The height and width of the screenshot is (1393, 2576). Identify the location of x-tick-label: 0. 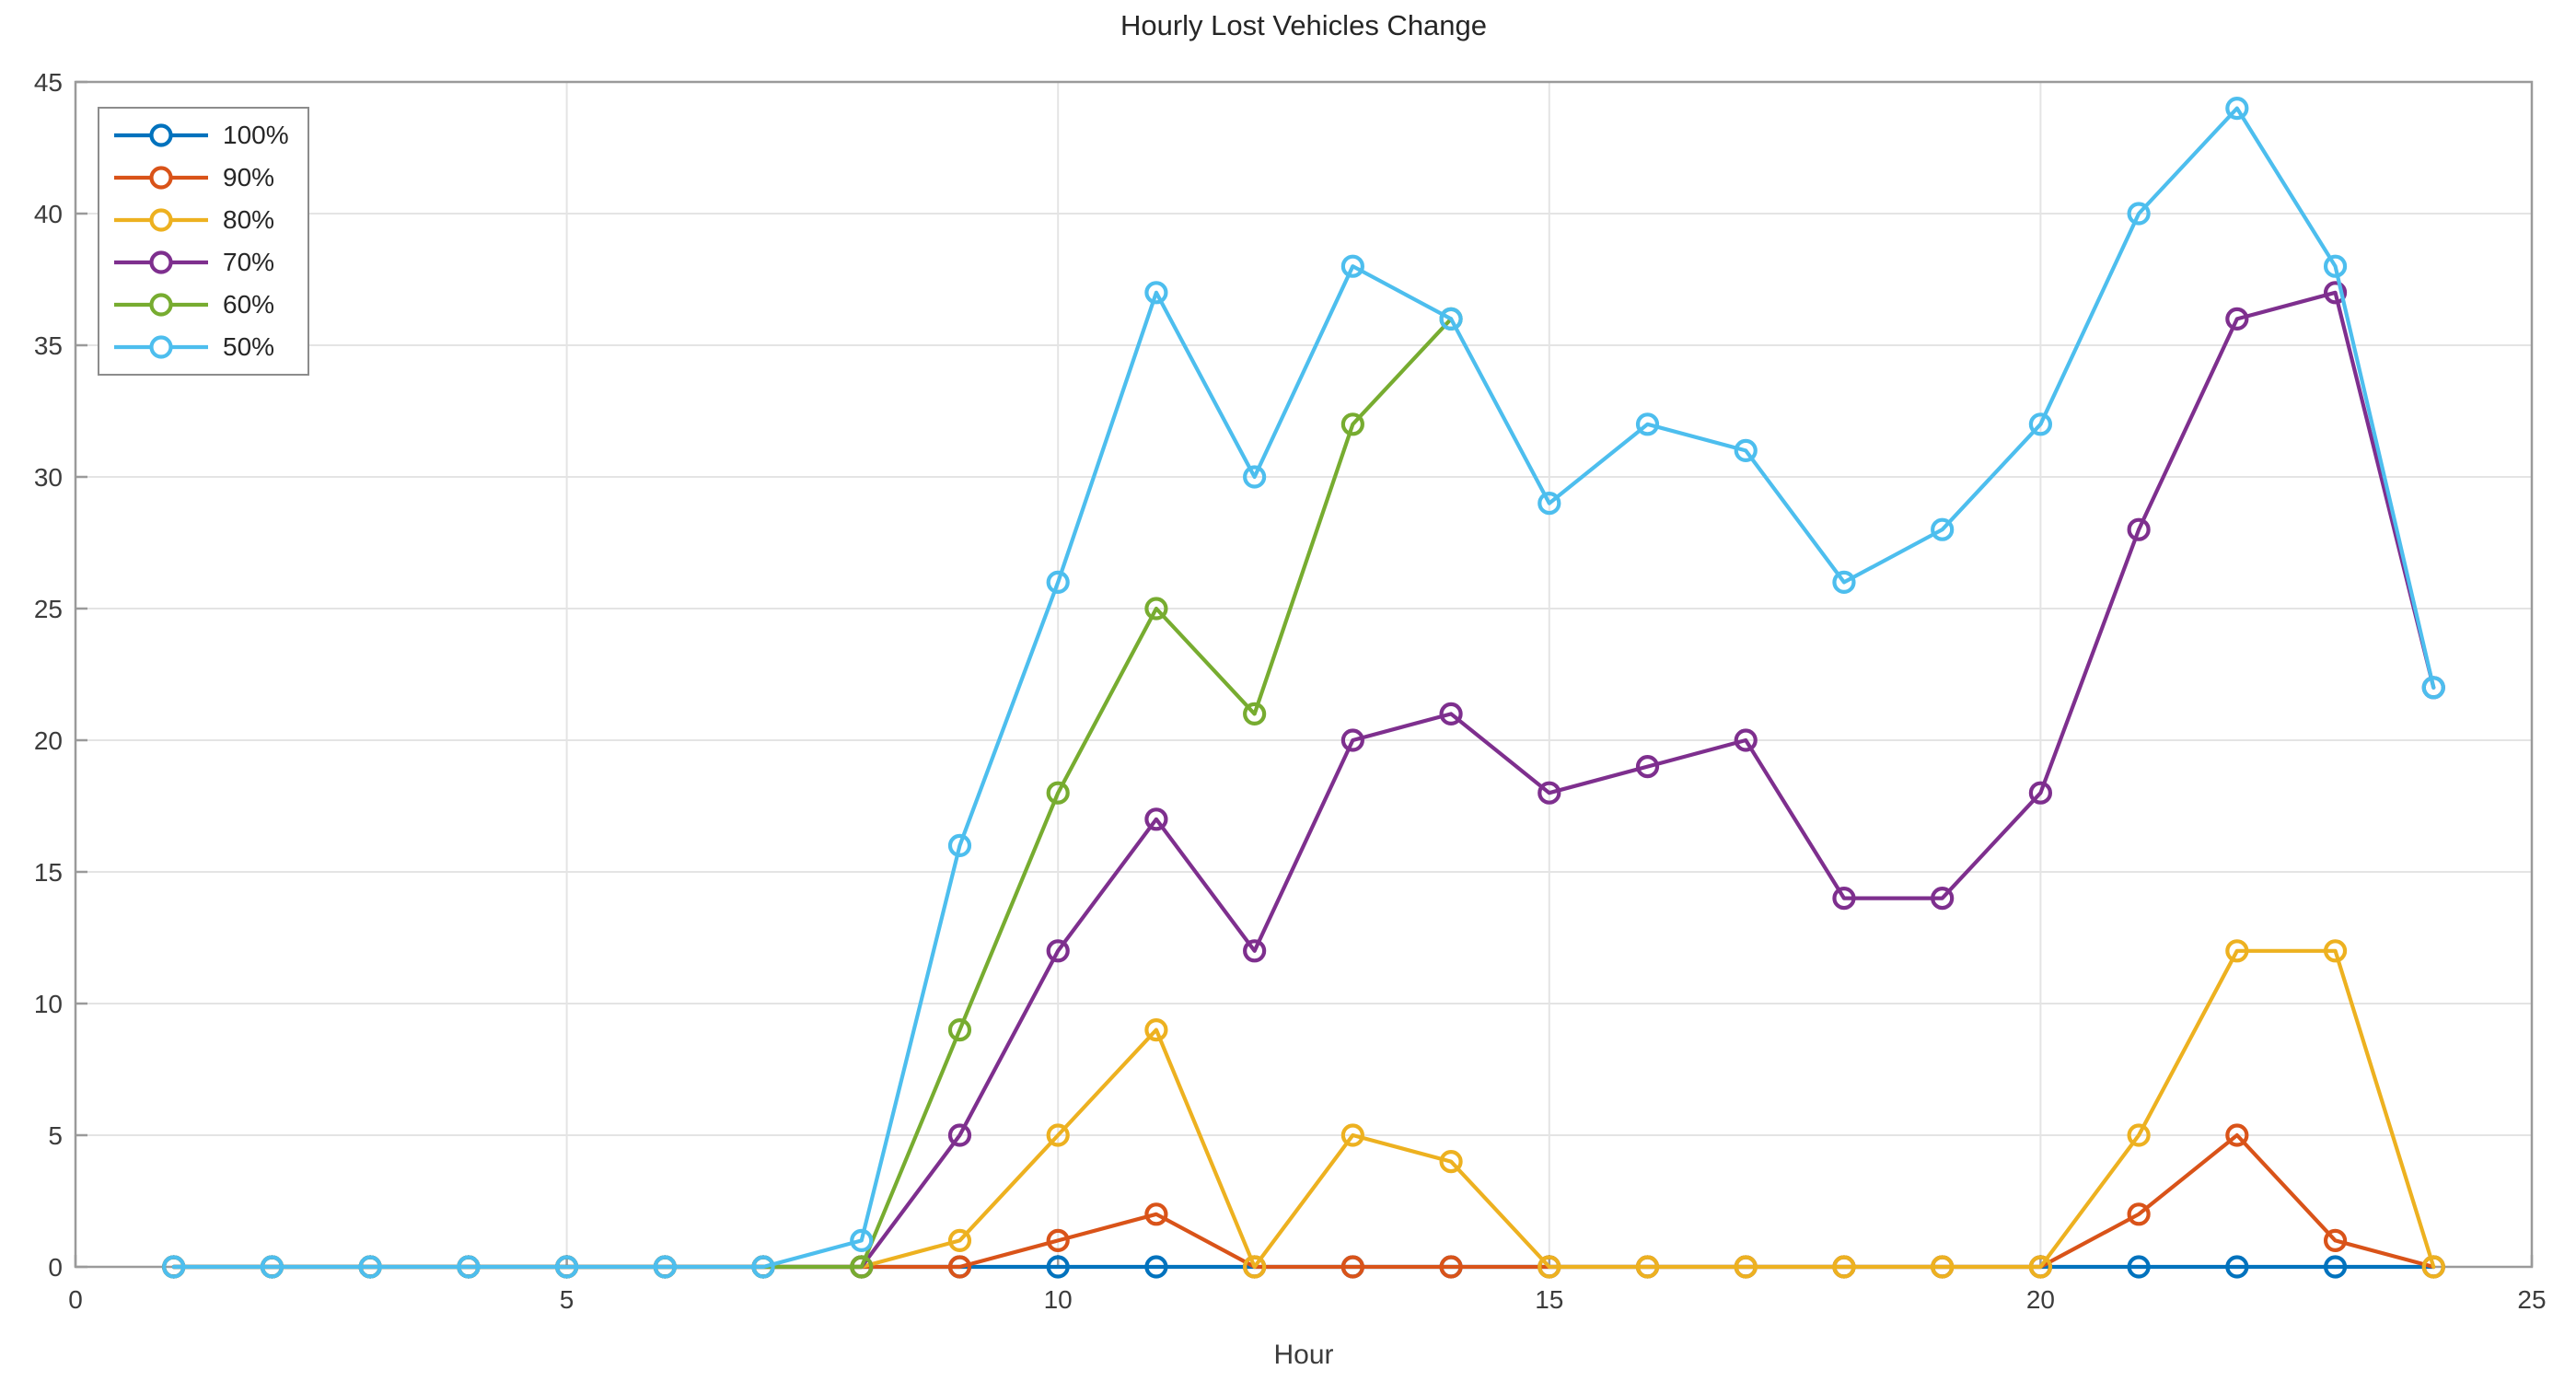
(75, 1299).